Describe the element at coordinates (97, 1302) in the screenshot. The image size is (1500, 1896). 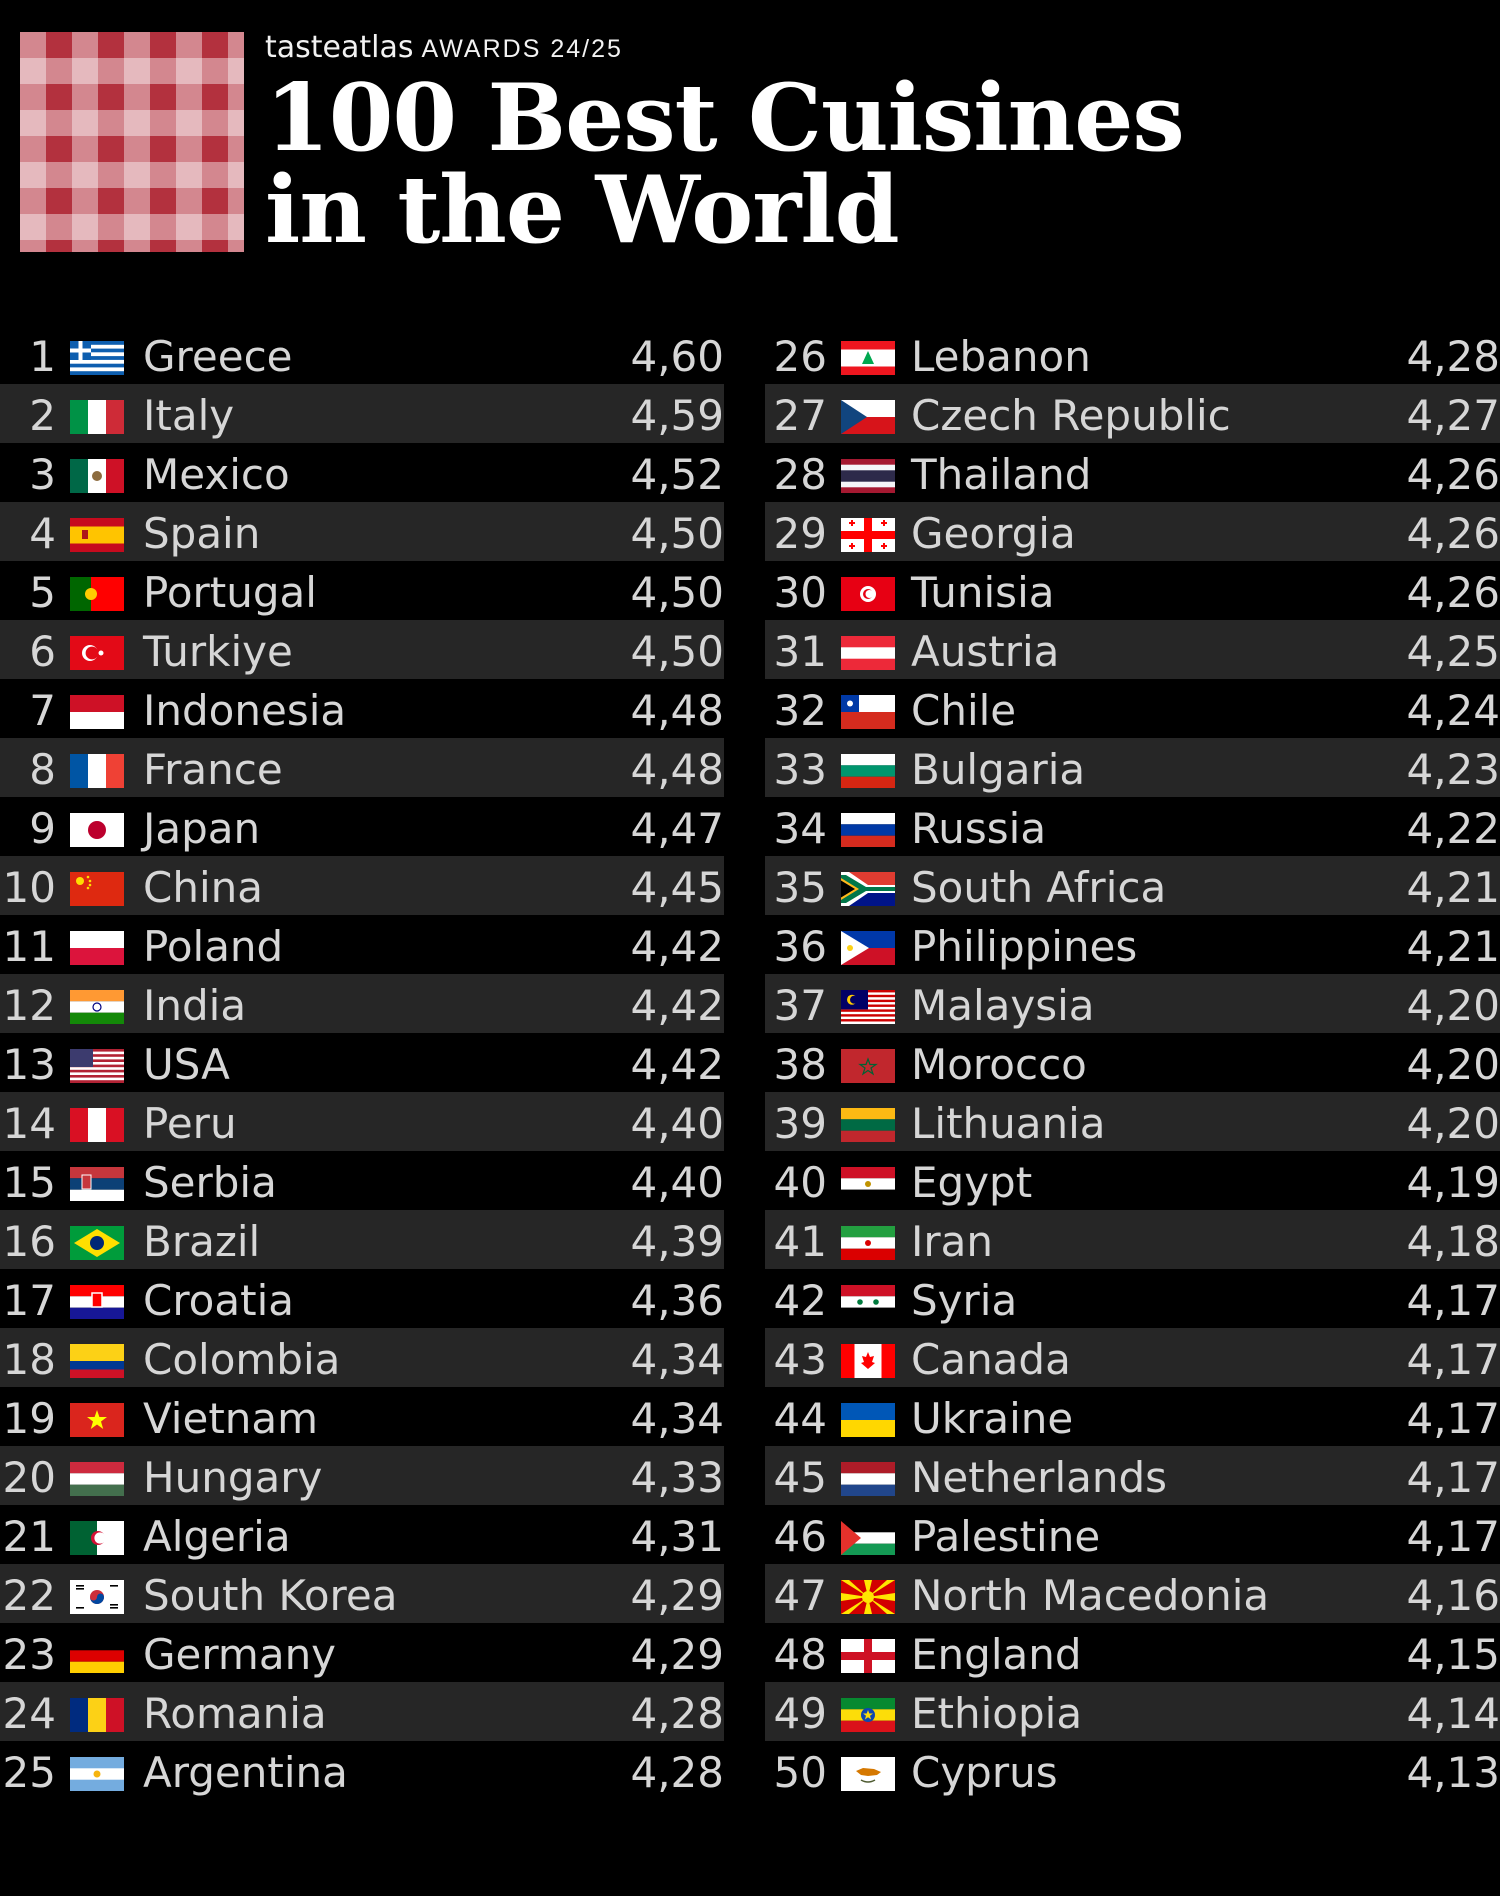
I see `croatia-flag-icon` at that location.